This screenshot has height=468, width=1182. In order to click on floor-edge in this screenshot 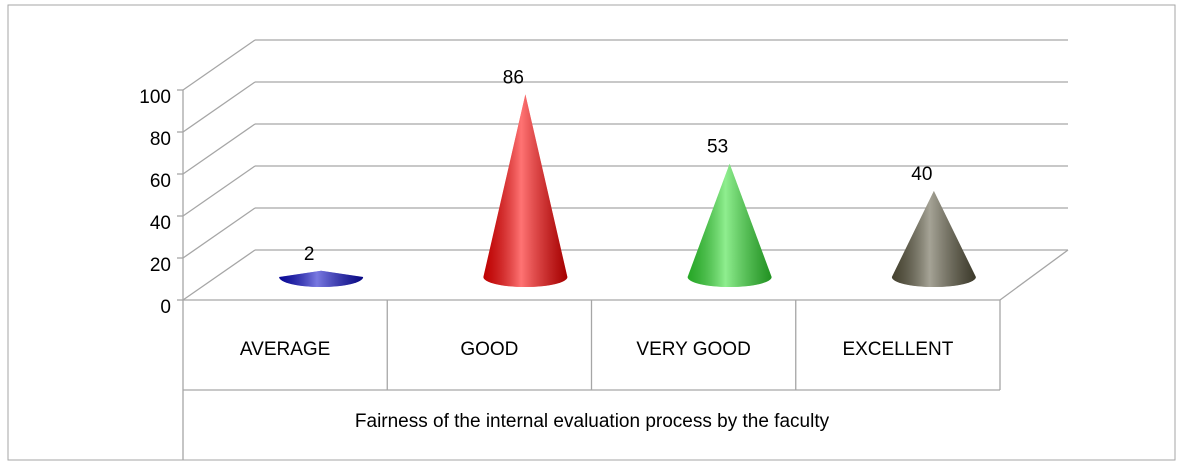, I will do `click(1034, 275)`.